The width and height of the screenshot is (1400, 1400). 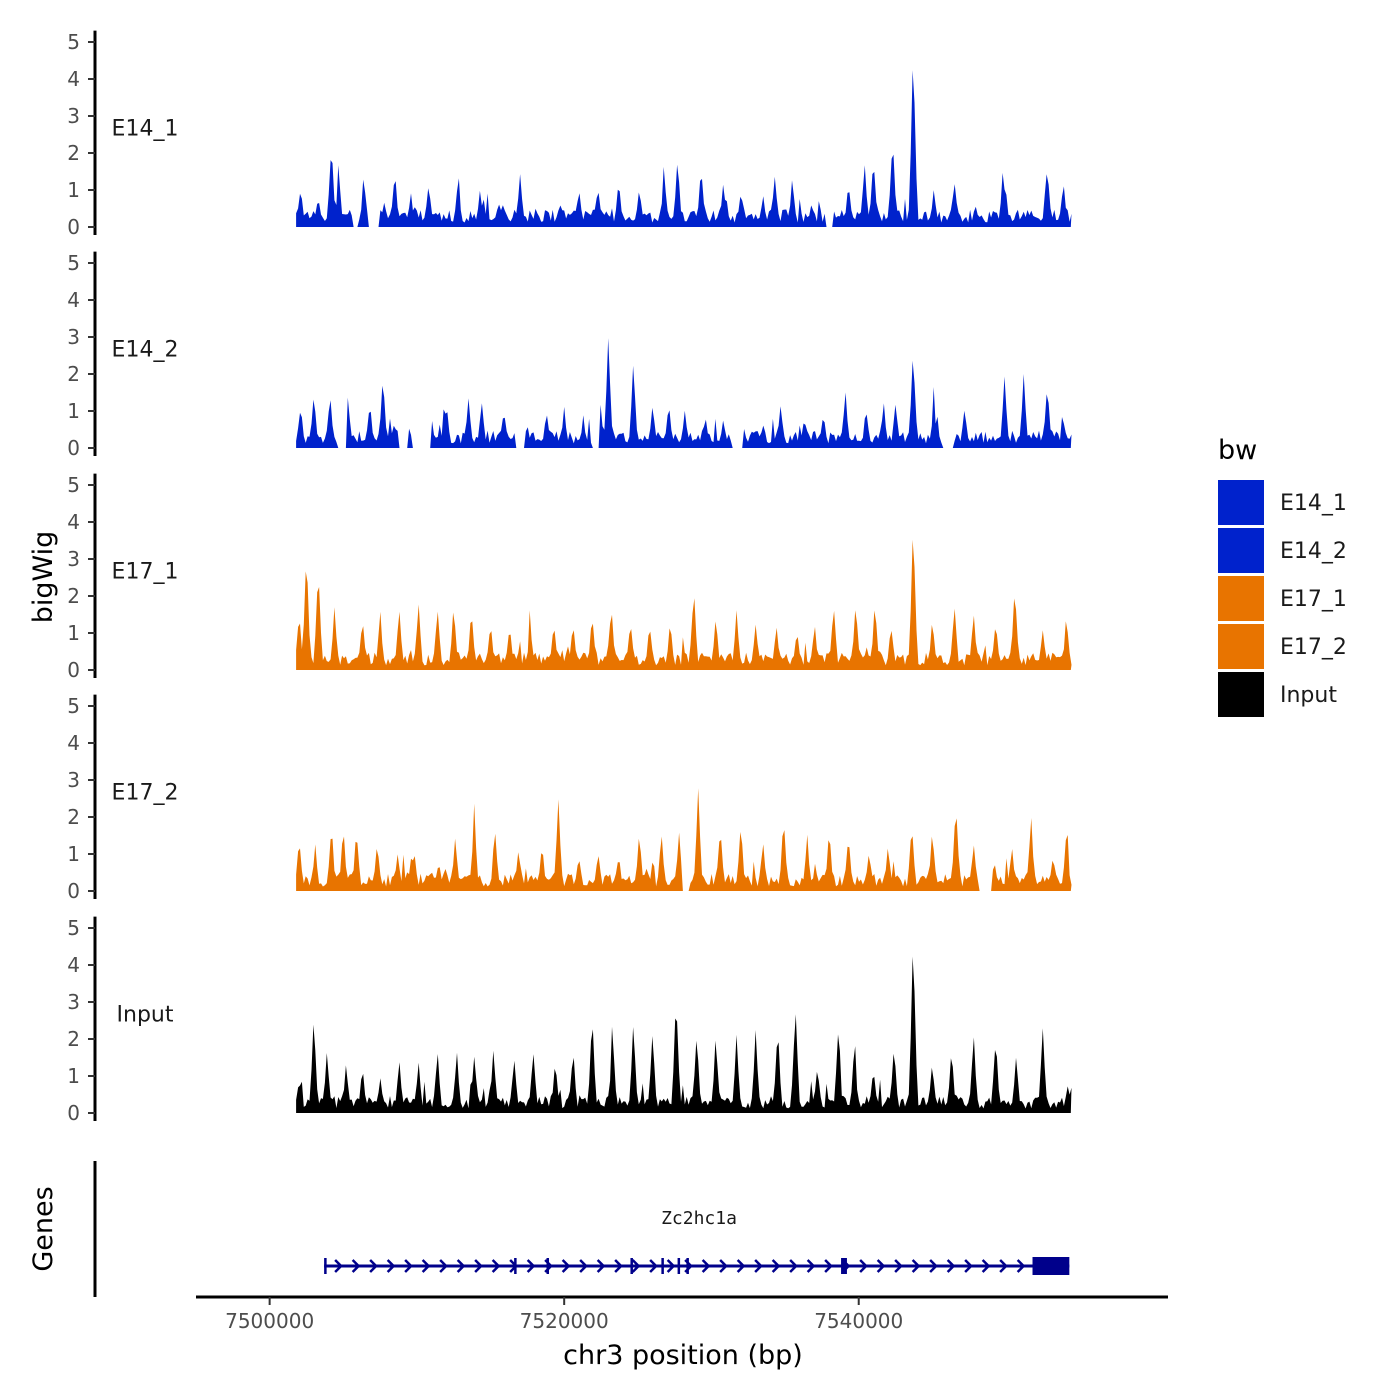 I want to click on track-e14-1: 0 1 2 3 4 5 E14_1, so click(x=569, y=134).